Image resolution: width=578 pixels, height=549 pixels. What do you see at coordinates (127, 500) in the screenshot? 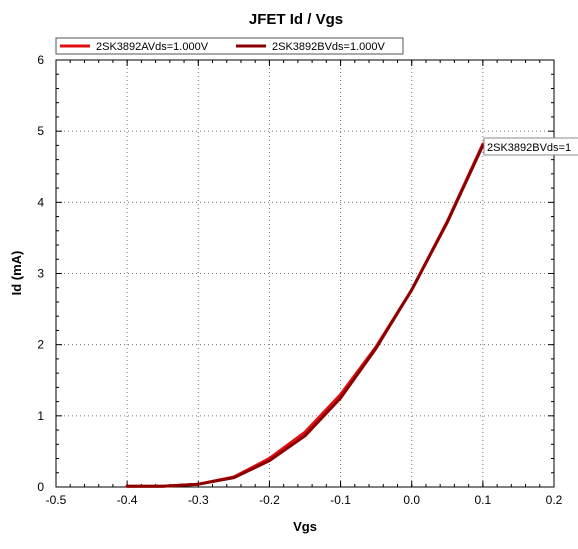
I see `x-tick-label: -0.4` at bounding box center [127, 500].